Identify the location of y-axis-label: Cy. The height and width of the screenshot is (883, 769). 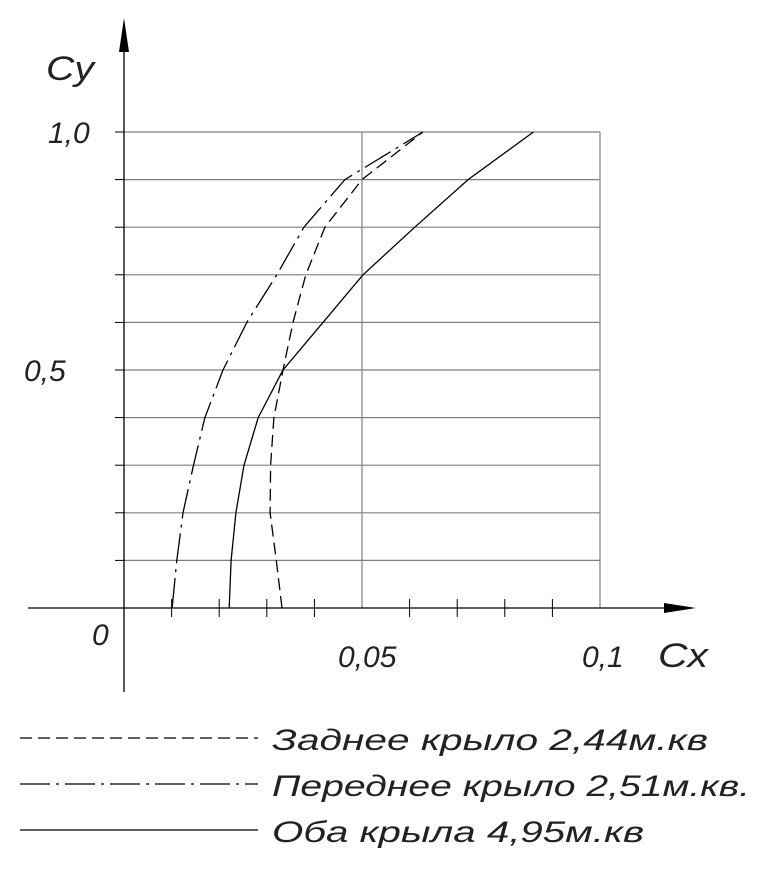
(71, 69).